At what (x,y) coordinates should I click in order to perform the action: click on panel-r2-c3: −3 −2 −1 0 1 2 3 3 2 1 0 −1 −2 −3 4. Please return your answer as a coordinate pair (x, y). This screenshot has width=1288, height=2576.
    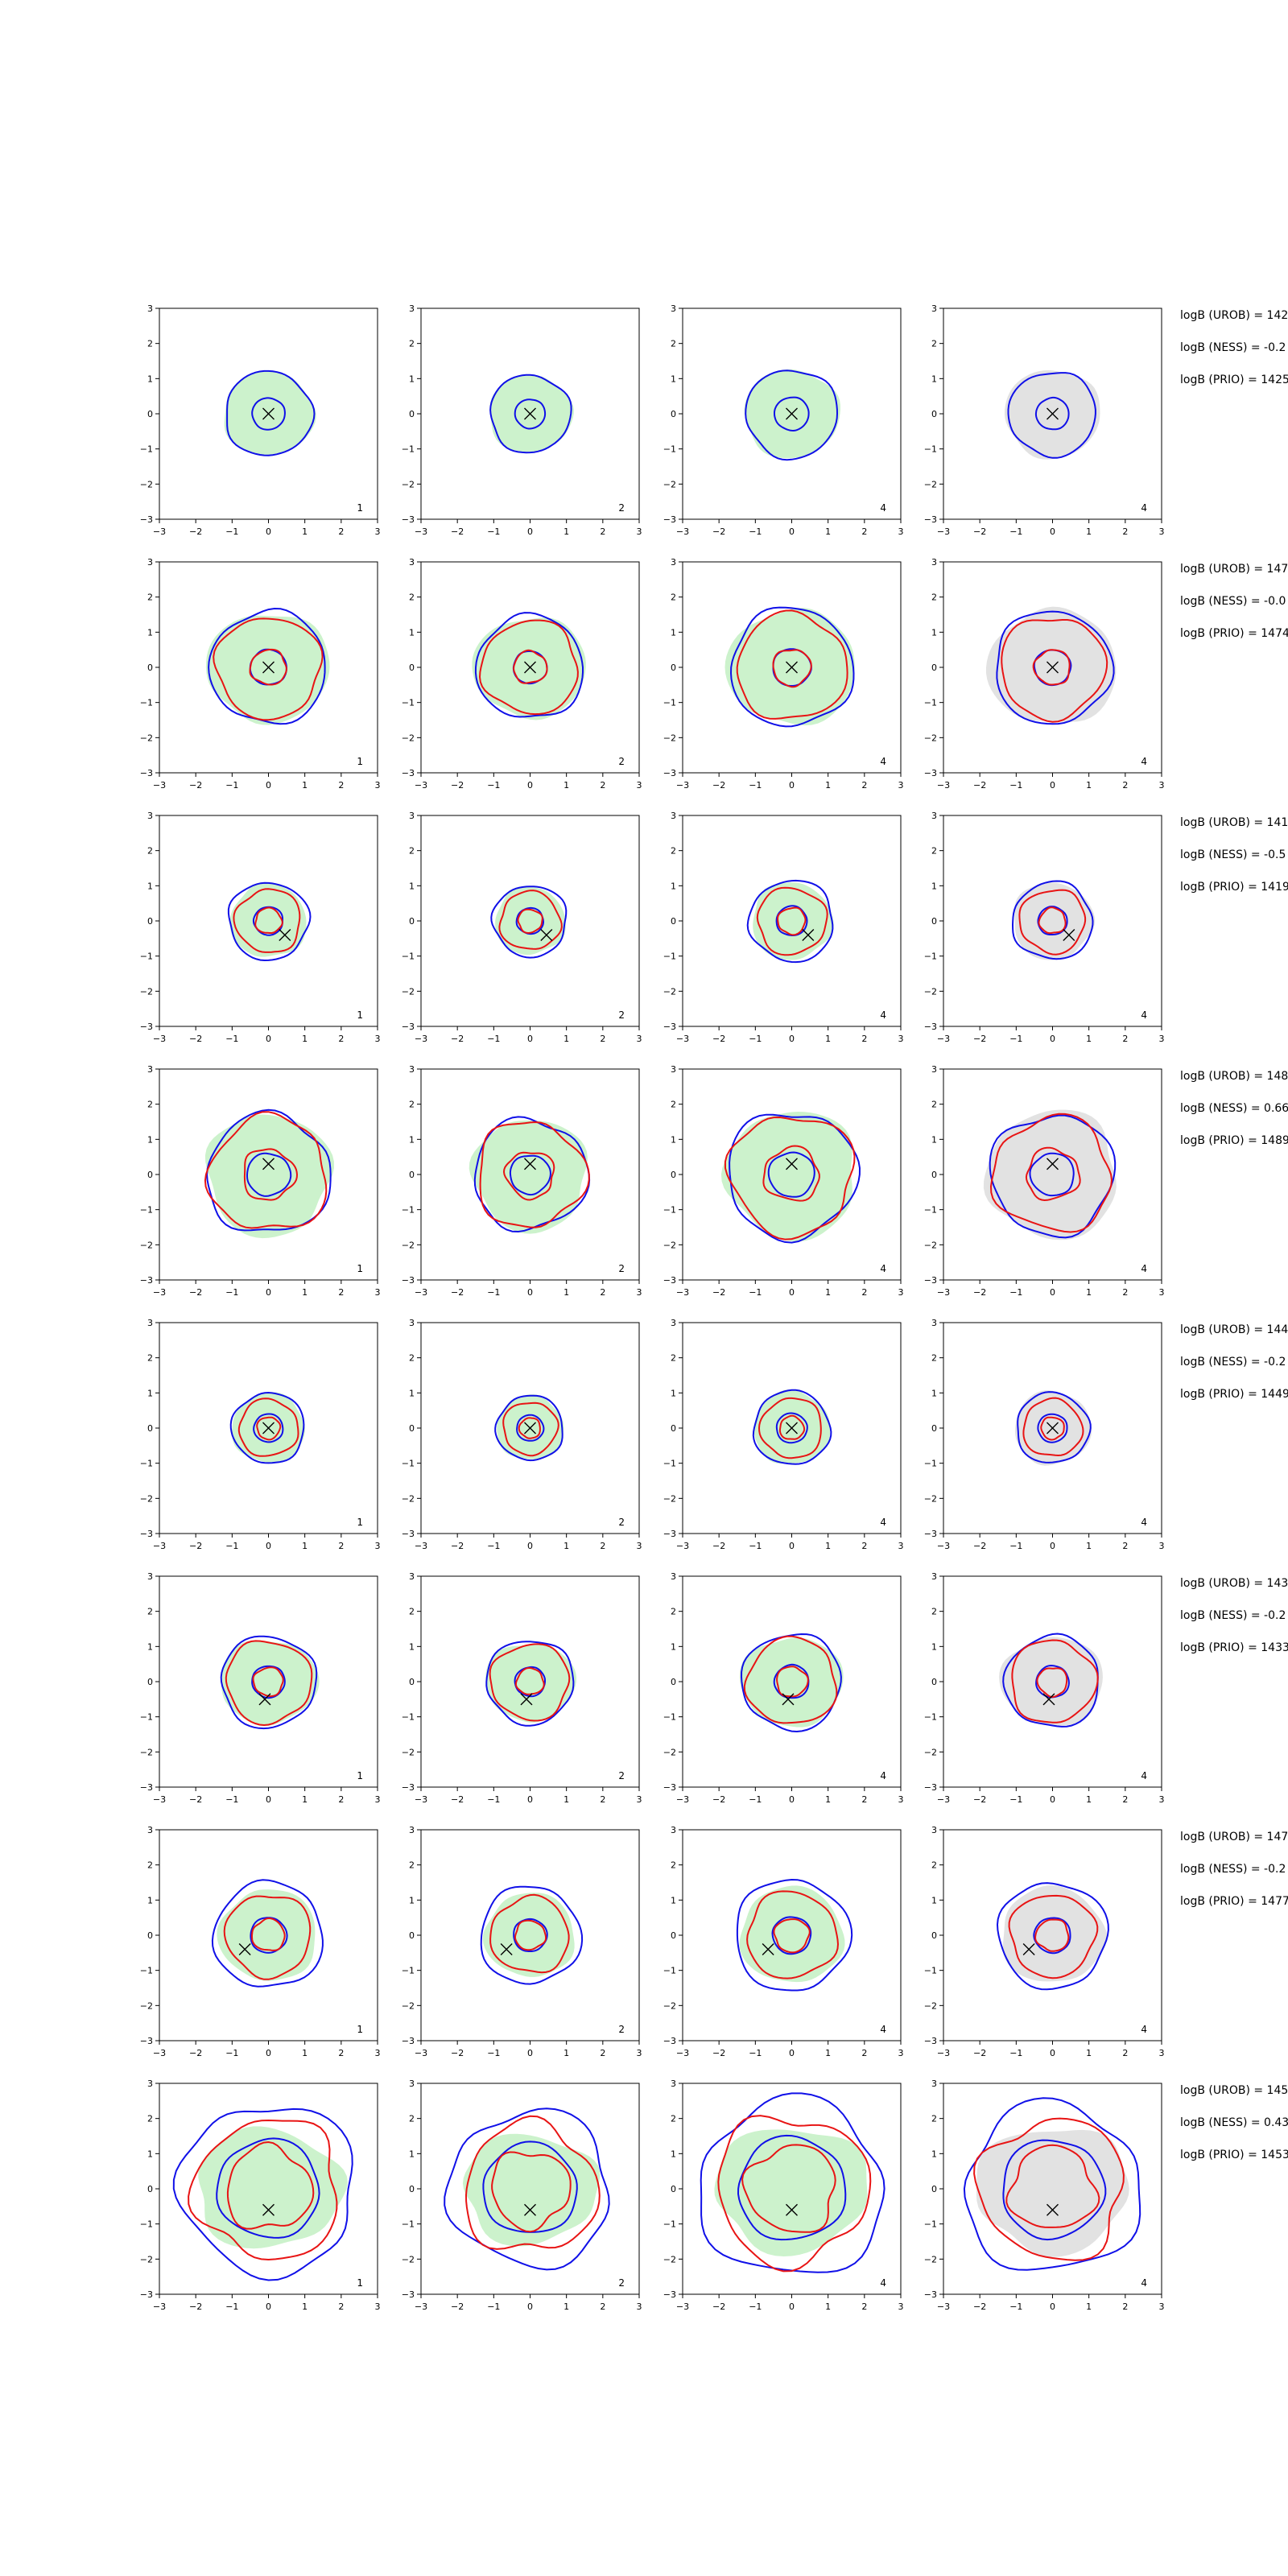
    Looking at the image, I should click on (783, 674).